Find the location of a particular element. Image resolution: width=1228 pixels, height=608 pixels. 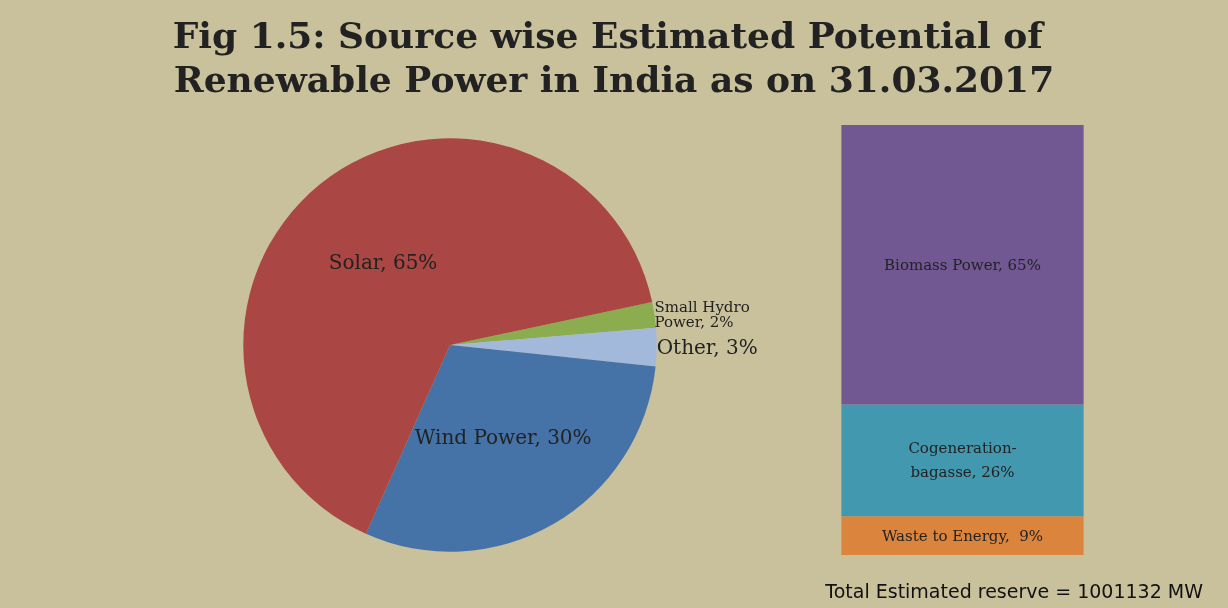

data-label: Cogeneration- bagasse, 26% is located at coordinates (962, 460).